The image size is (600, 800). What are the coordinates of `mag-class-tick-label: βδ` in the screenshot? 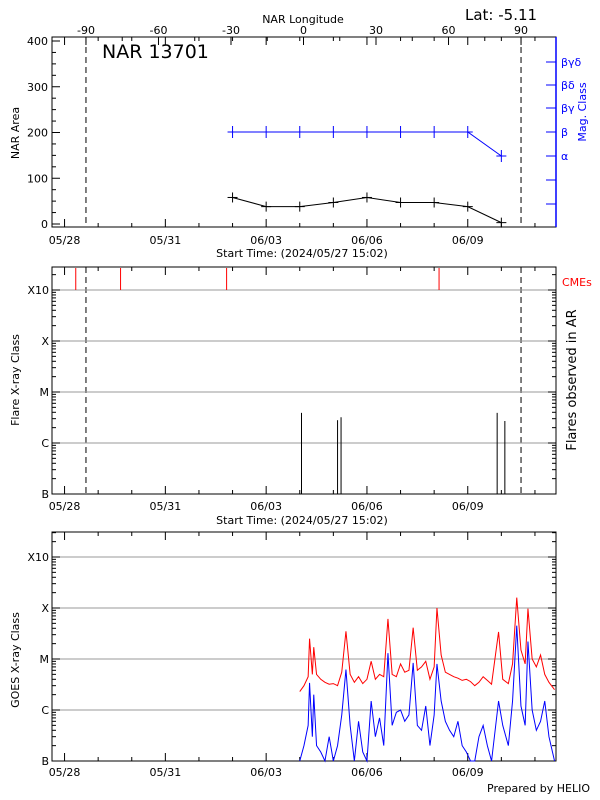 It's located at (568, 85).